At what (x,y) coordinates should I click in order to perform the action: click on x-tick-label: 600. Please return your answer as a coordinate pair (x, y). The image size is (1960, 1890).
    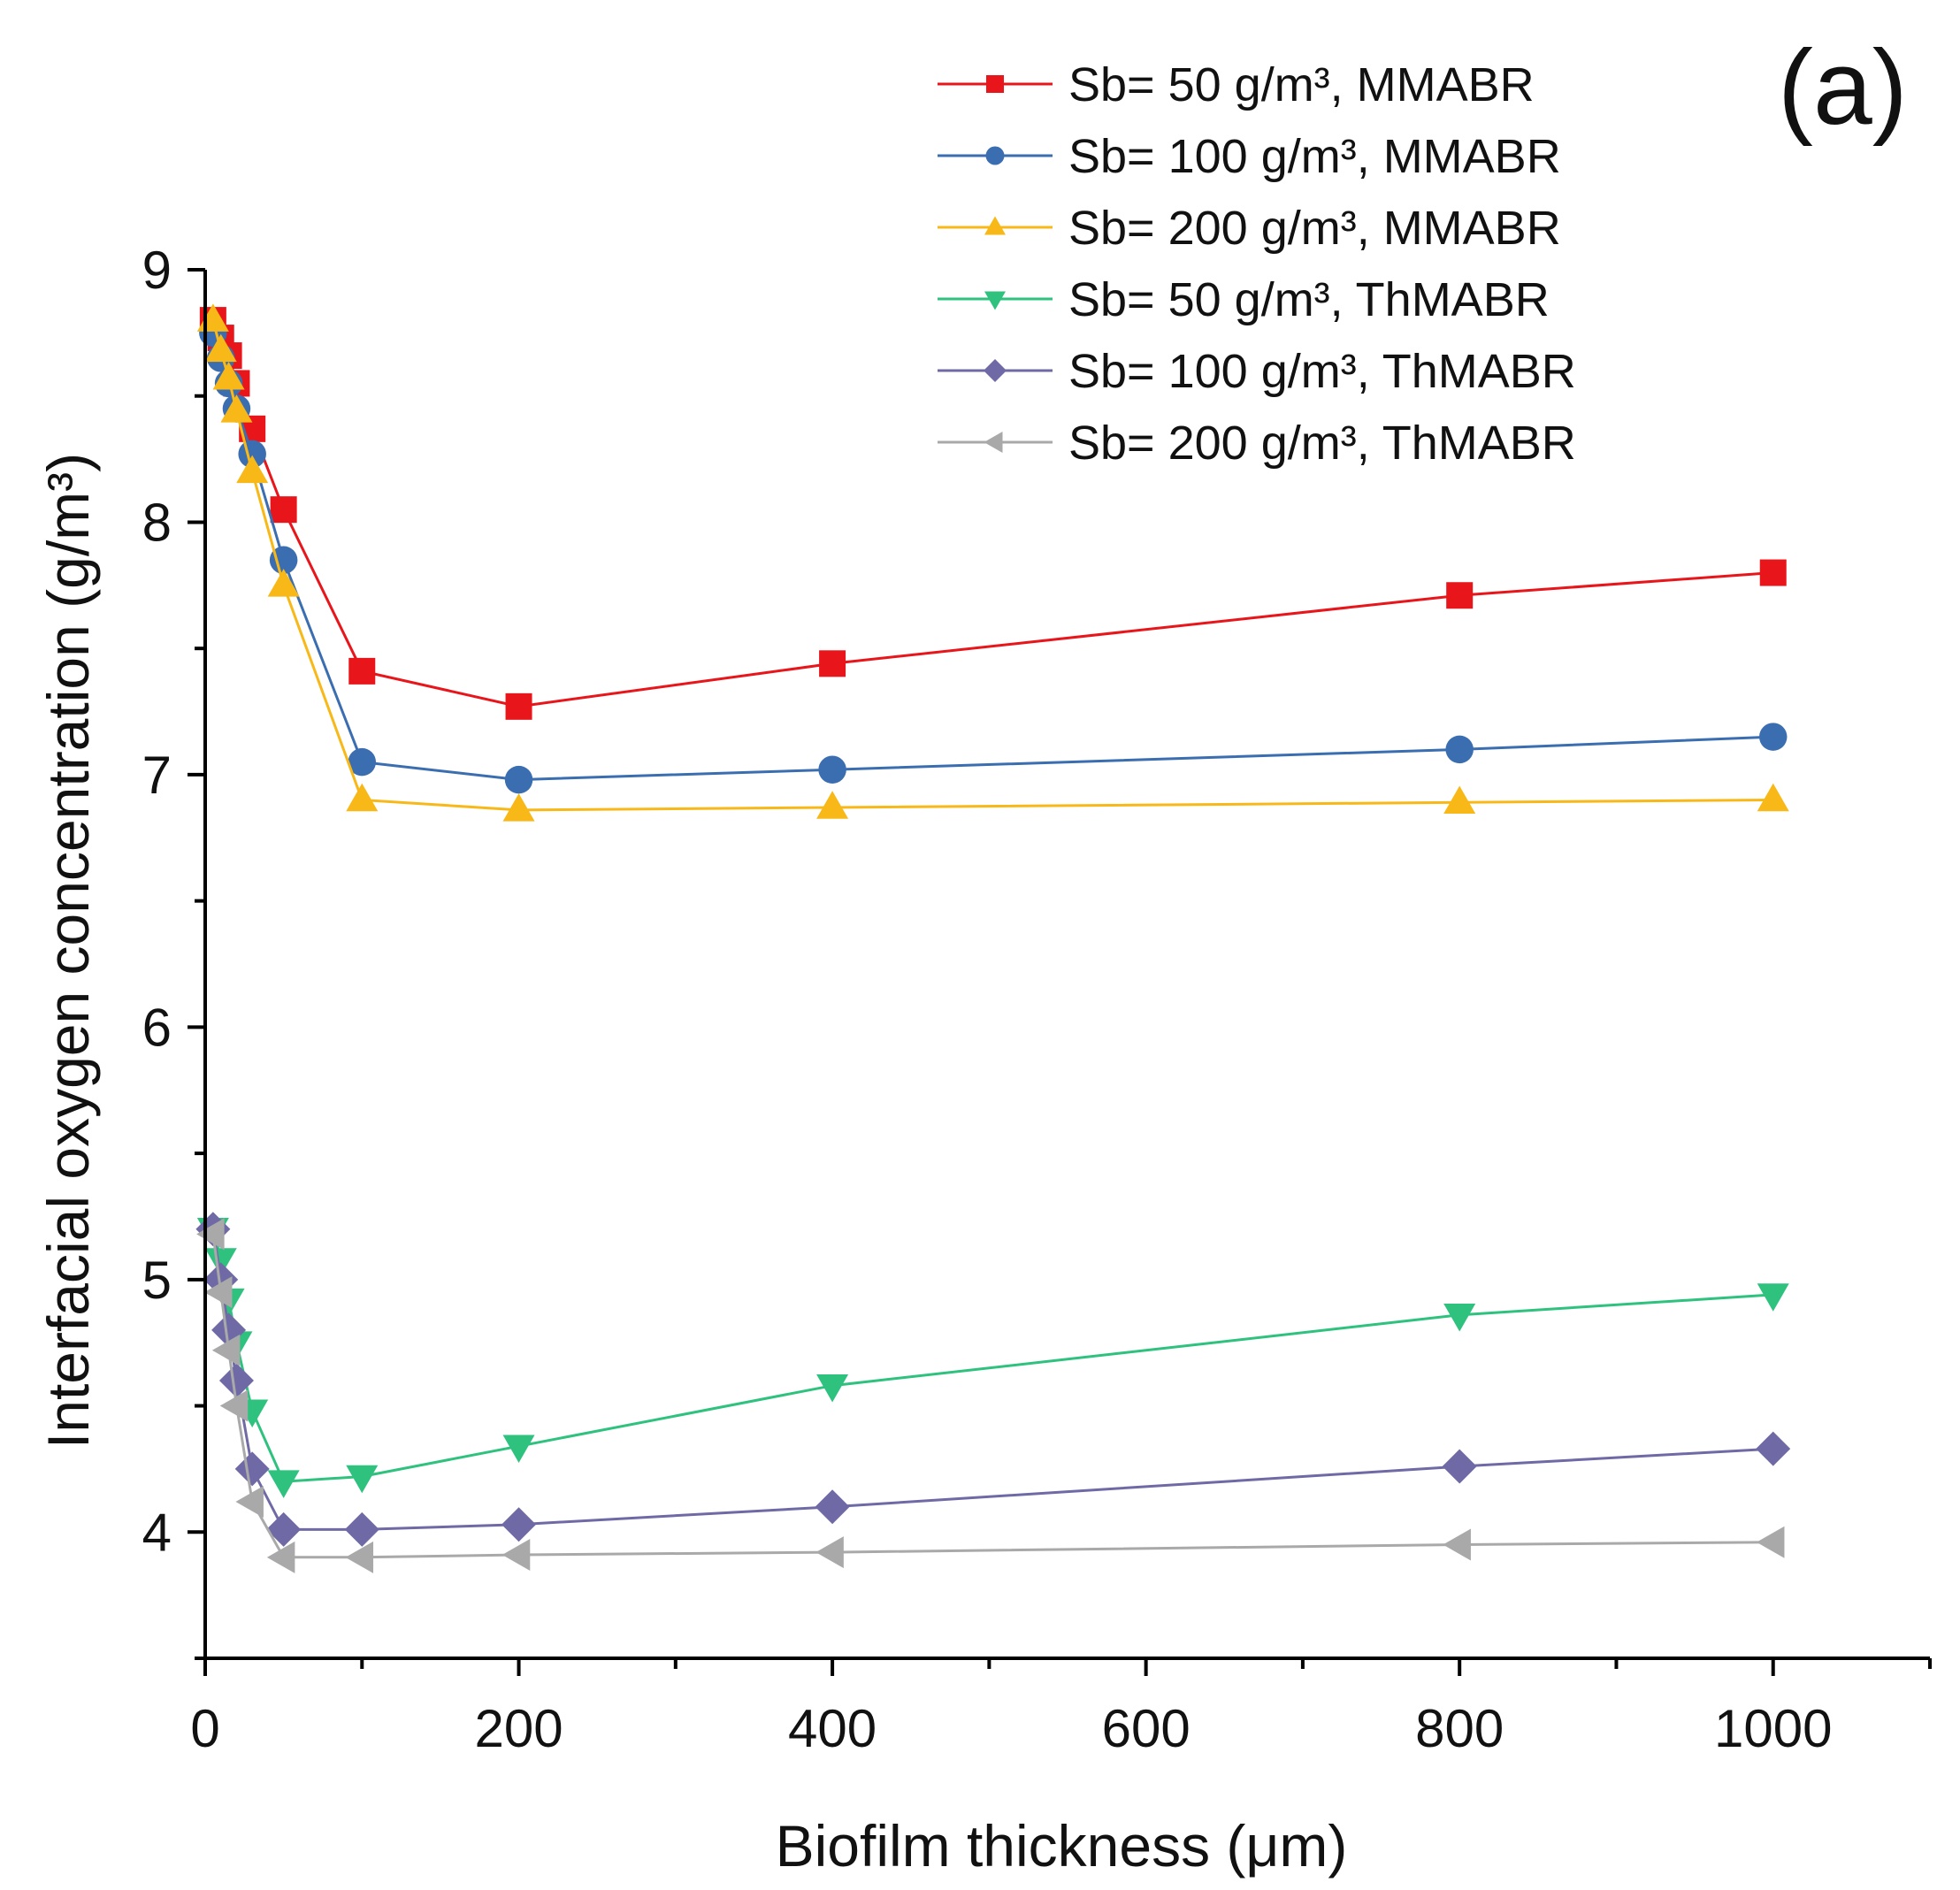
    Looking at the image, I should click on (1146, 1729).